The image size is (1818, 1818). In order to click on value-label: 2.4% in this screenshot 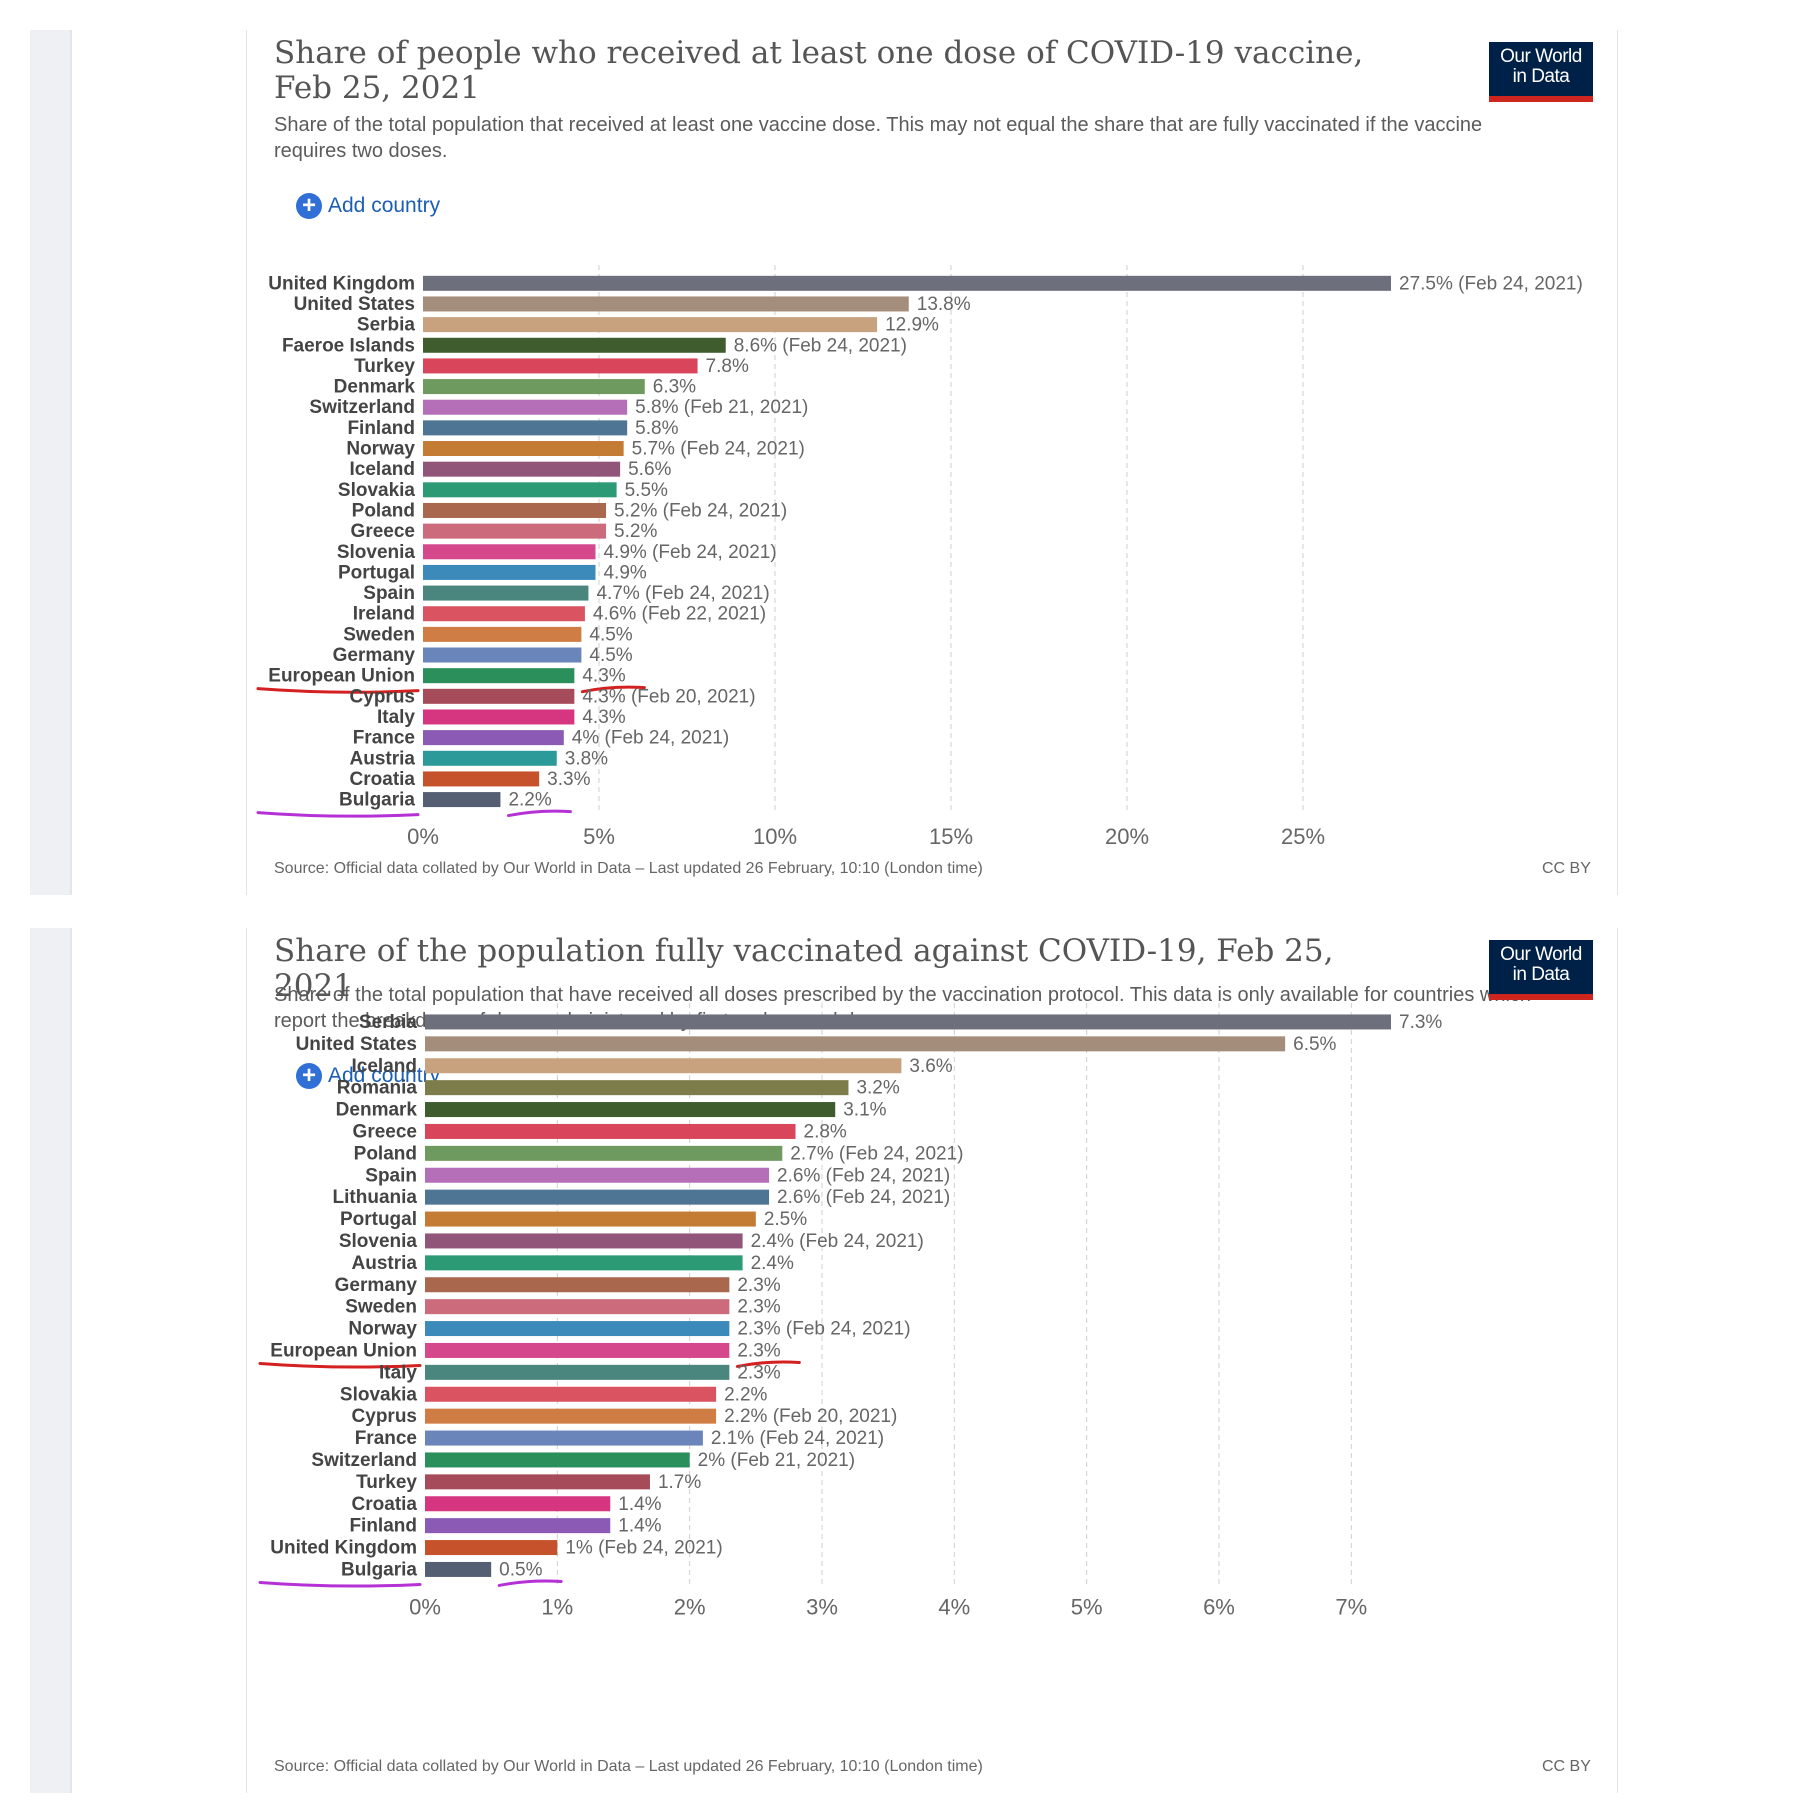, I will do `click(772, 1263)`.